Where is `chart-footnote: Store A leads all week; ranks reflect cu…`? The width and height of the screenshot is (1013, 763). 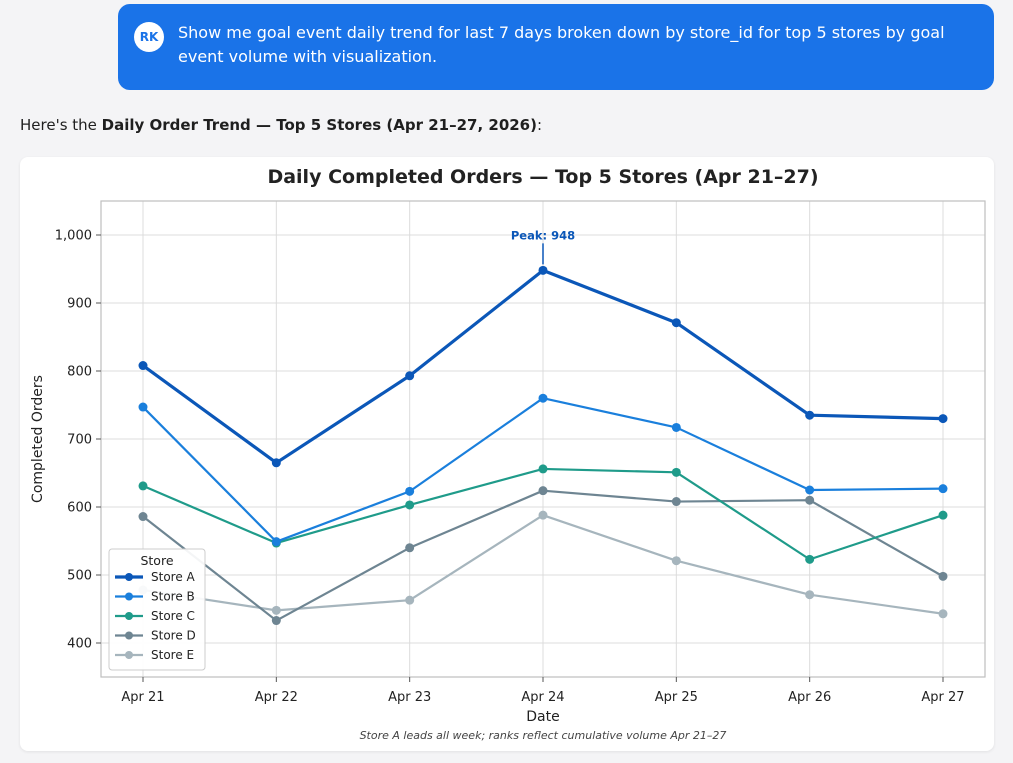
chart-footnote: Store A leads all week; ranks reflect cu… is located at coordinates (543, 735).